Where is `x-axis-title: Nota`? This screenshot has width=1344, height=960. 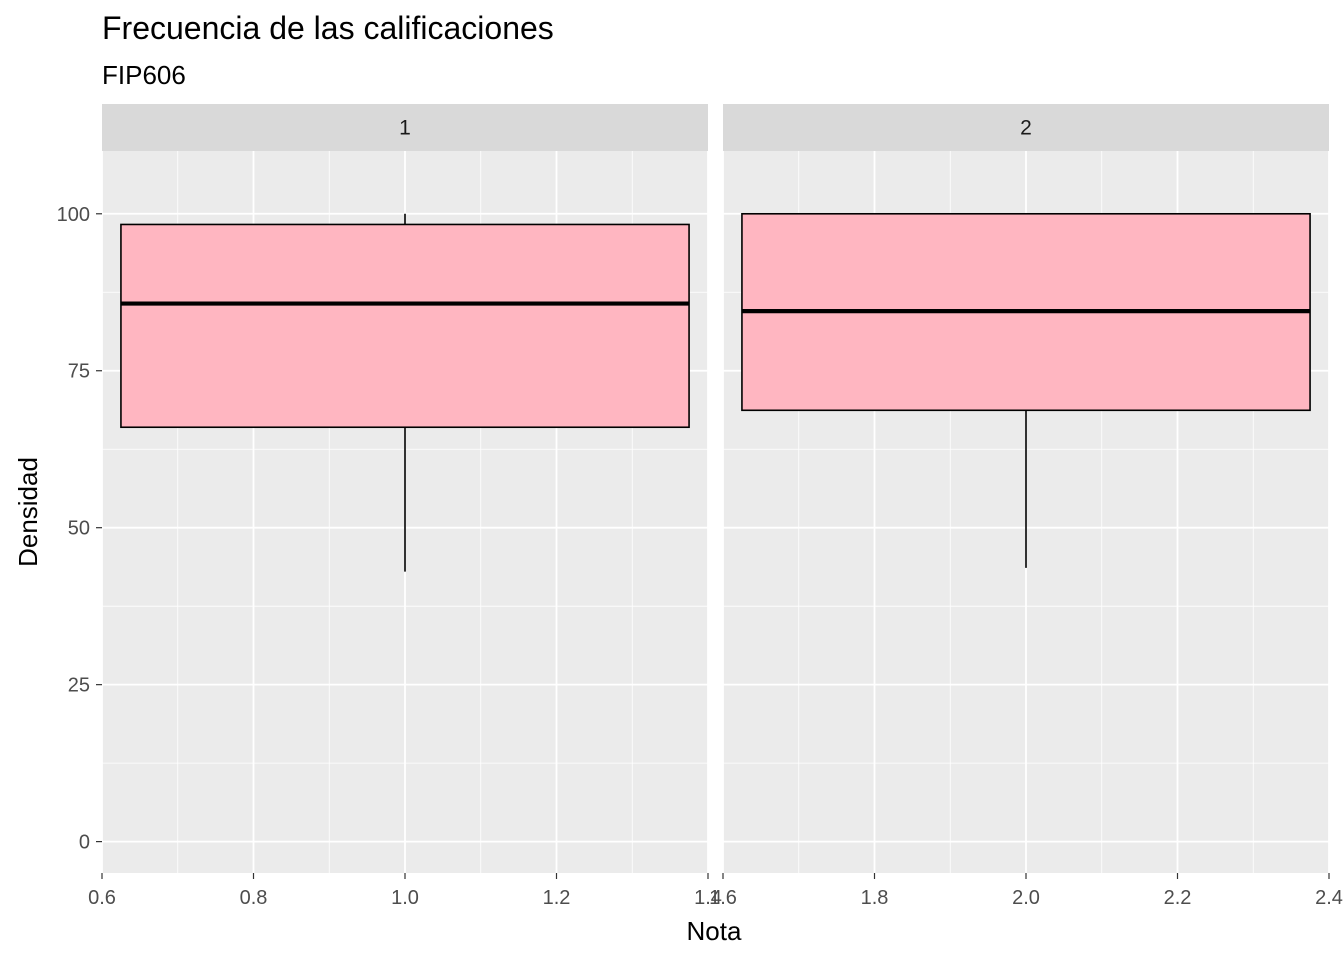 x-axis-title: Nota is located at coordinates (714, 931).